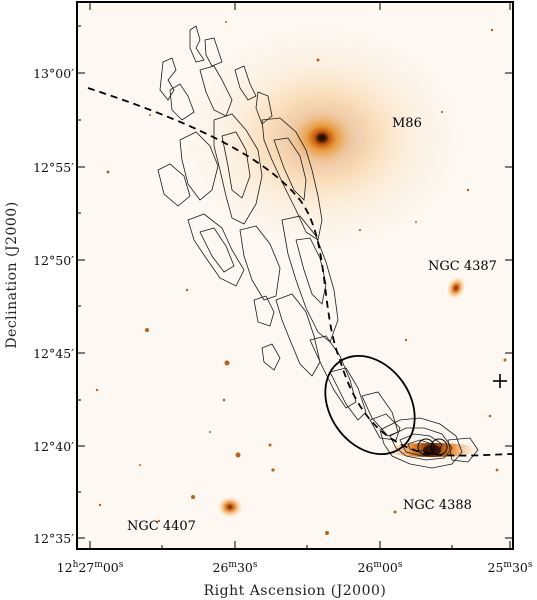 The image size is (537, 600). What do you see at coordinates (462, 266) in the screenshot?
I see `label-ngc4387: NGC 4387` at bounding box center [462, 266].